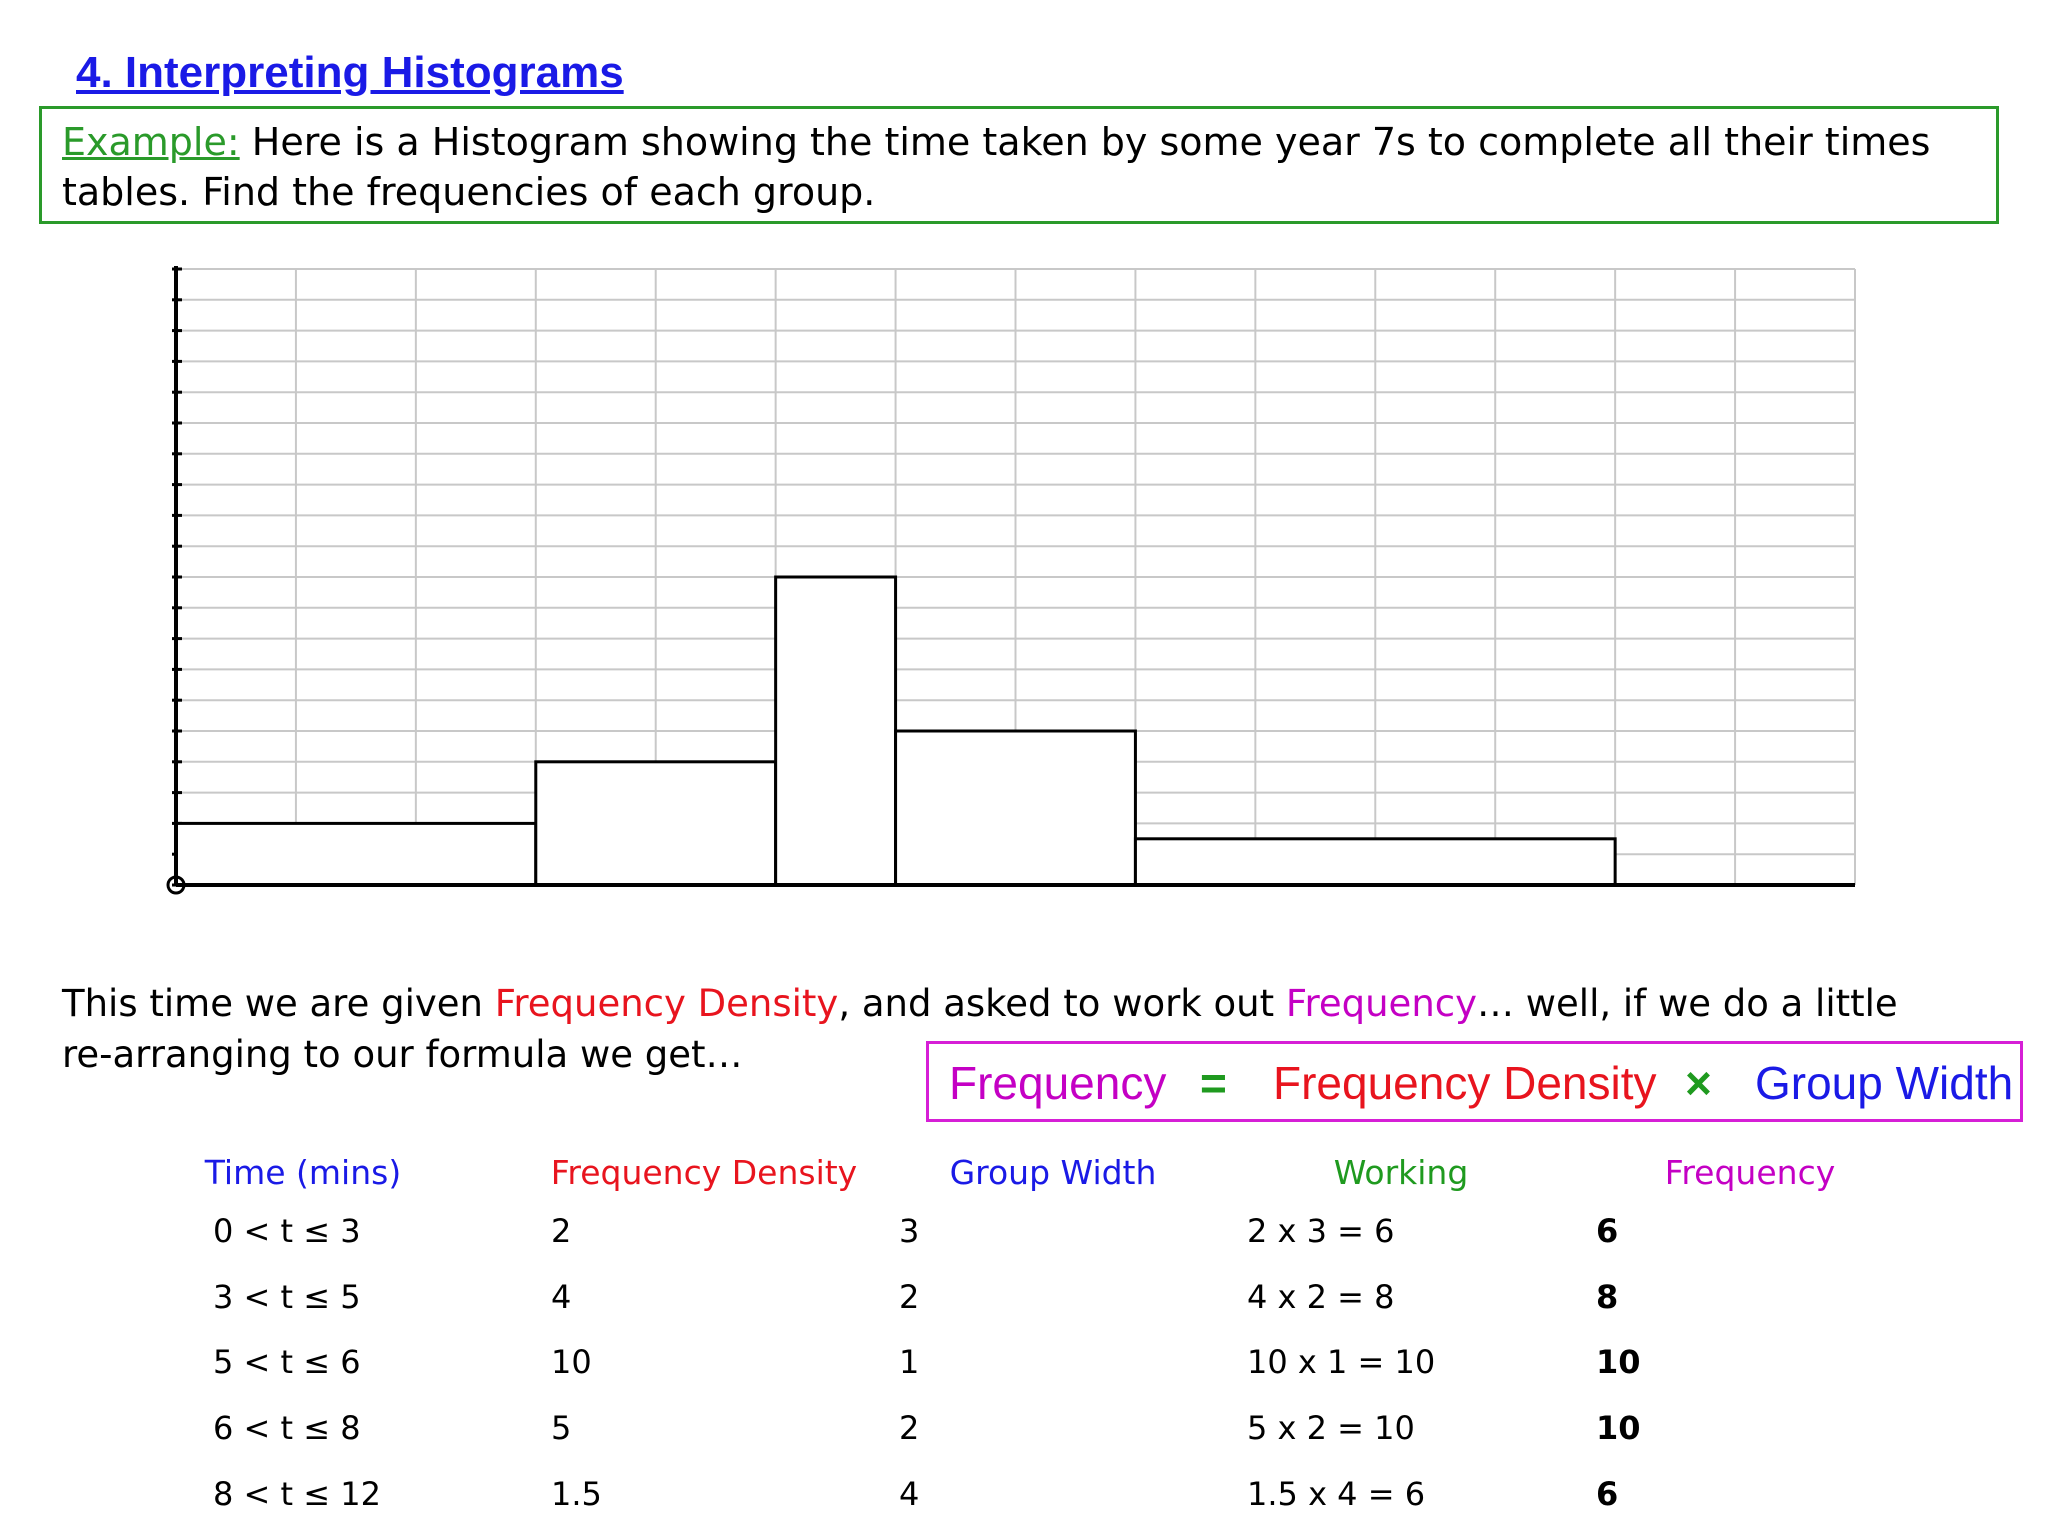 The height and width of the screenshot is (1536, 2048). What do you see at coordinates (666, 1003) in the screenshot?
I see `intro-term: Frequency Density` at bounding box center [666, 1003].